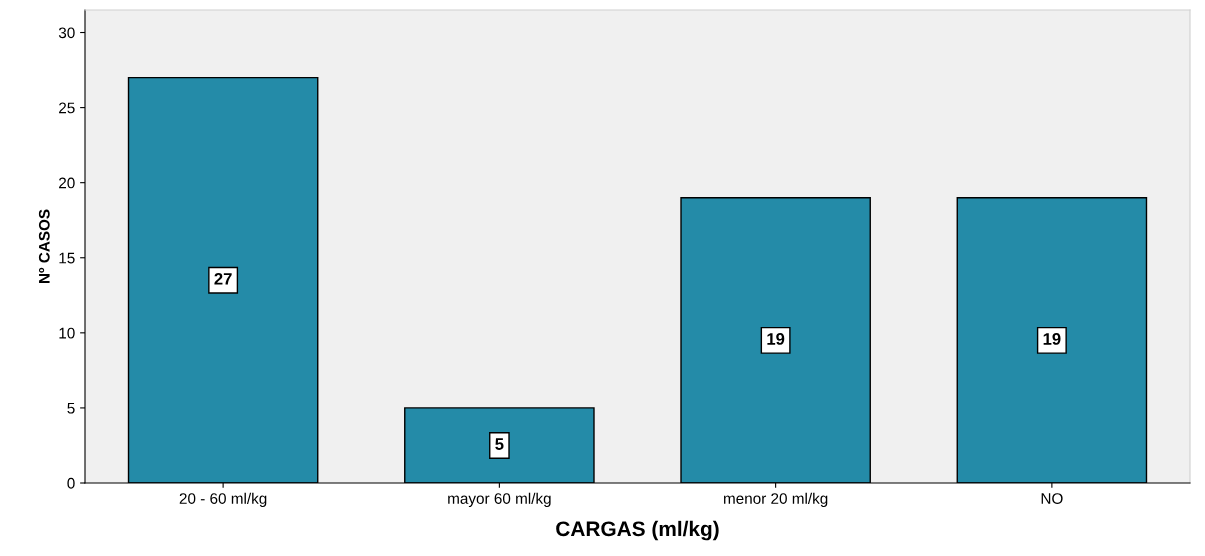 This screenshot has height=556, width=1205. What do you see at coordinates (71, 483) in the screenshot?
I see `y-tick-label: 0` at bounding box center [71, 483].